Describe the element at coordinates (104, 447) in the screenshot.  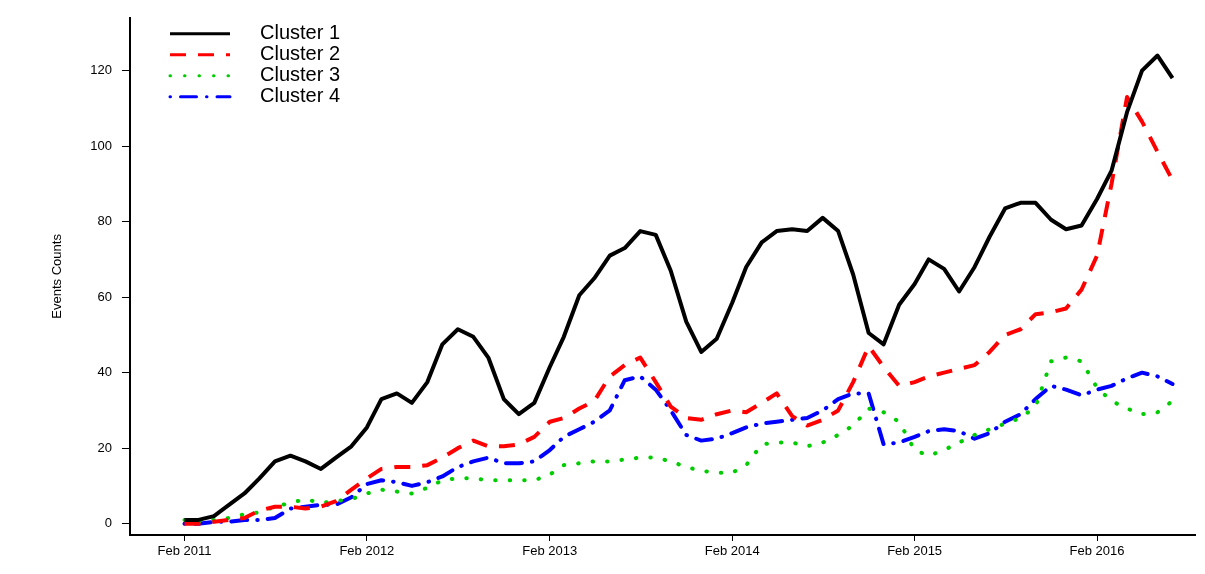
I see `y-tick-label: 20` at that location.